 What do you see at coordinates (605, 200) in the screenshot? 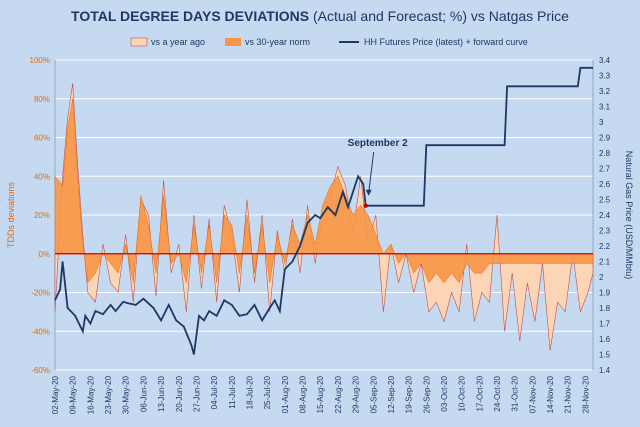
I see `right-tick-label: 2.5` at bounding box center [605, 200].